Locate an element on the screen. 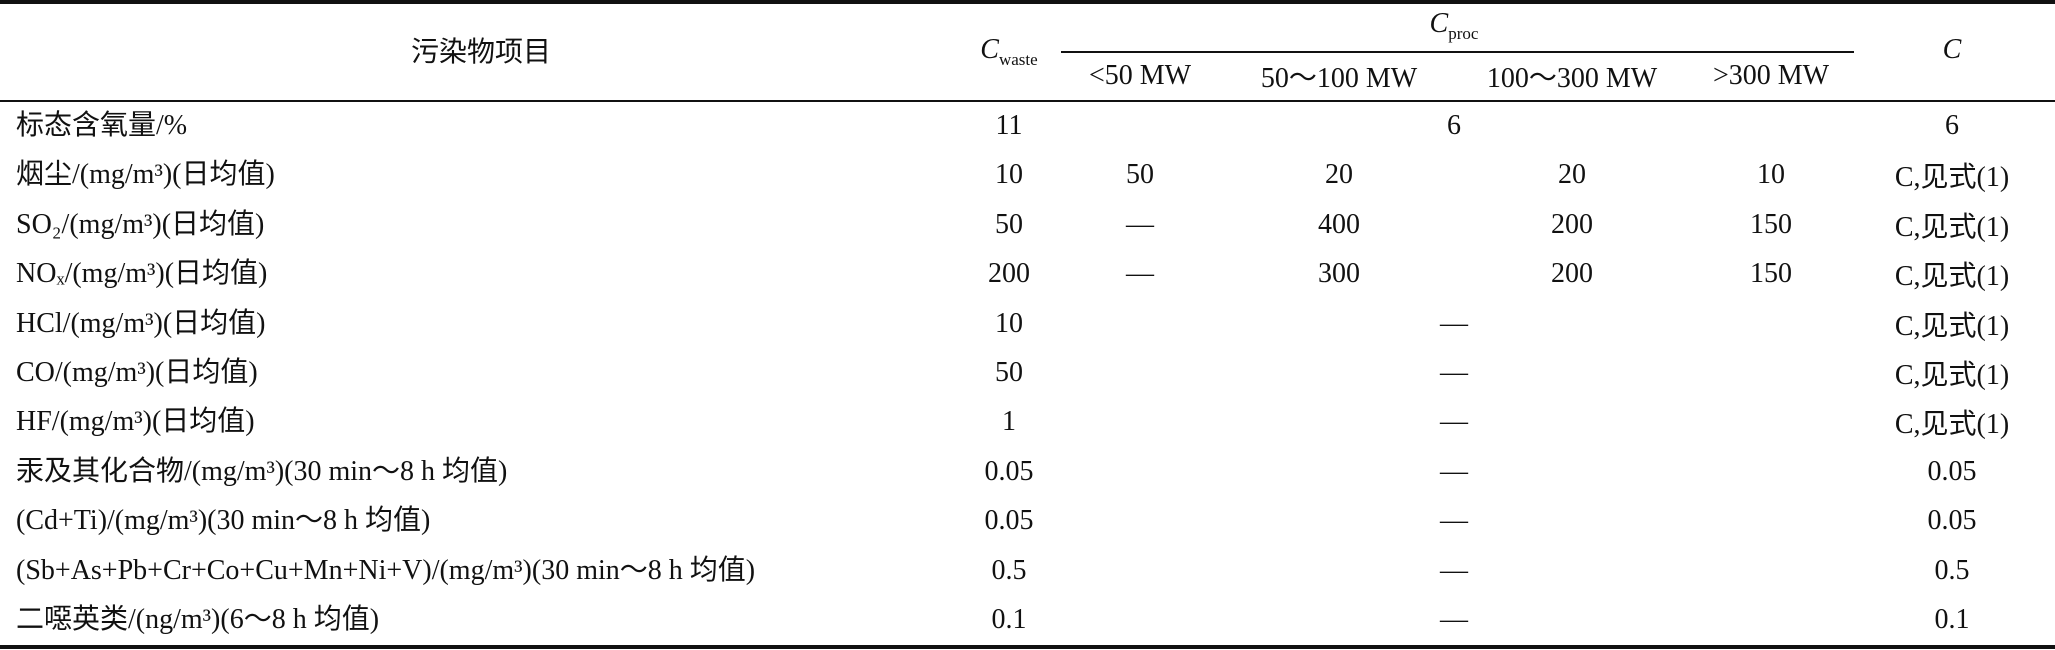 This screenshot has width=2055, height=650. row-item: 二噁英类/(ng/m³)(6～8 h 均值) is located at coordinates (198, 620).